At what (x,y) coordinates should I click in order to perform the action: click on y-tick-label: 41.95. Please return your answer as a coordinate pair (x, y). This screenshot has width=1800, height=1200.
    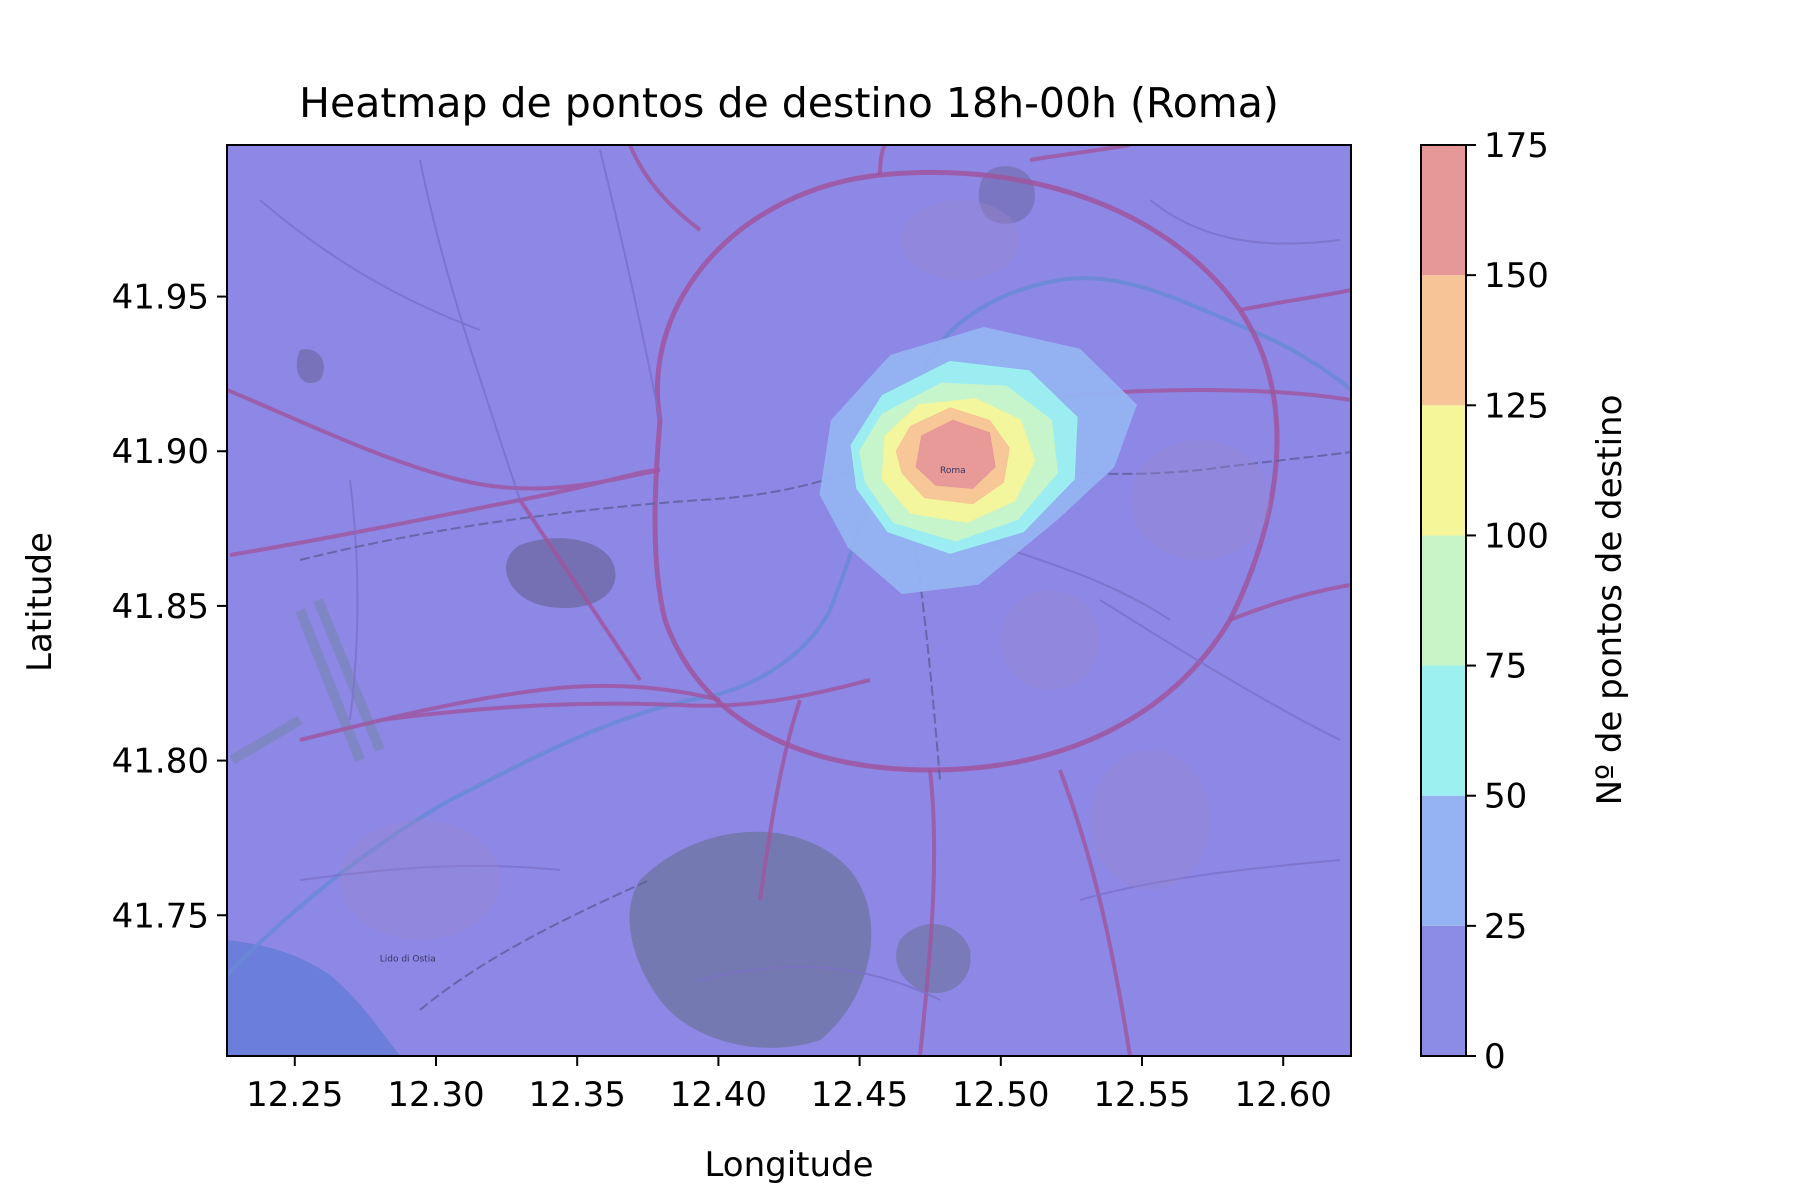
    Looking at the image, I should click on (160, 298).